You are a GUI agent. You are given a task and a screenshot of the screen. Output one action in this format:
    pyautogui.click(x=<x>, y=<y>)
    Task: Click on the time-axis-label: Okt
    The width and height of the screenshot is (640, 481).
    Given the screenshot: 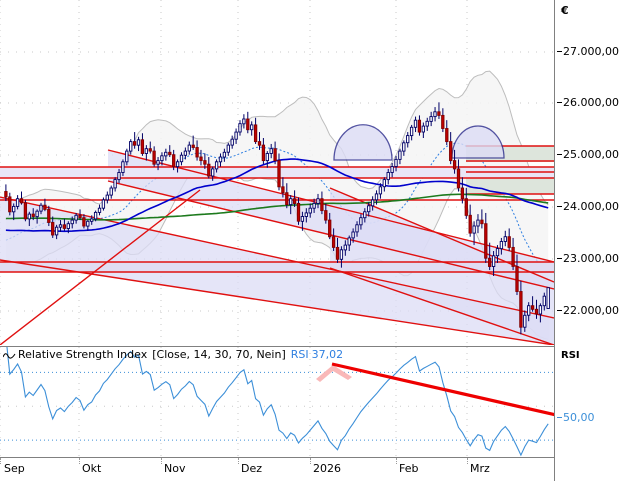 What is the action you would take?
    pyautogui.click(x=92, y=468)
    